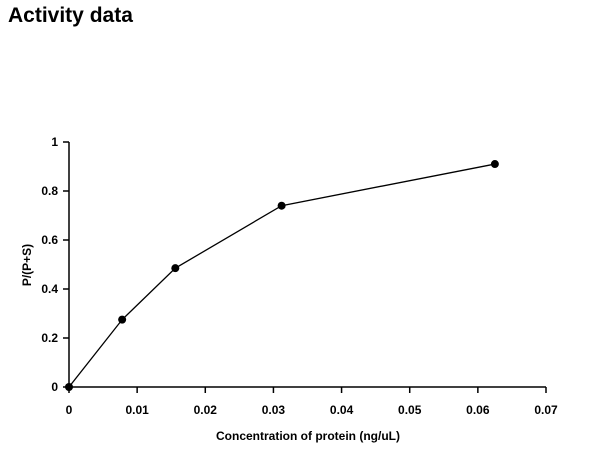 This screenshot has height=461, width=607. I want to click on x-tick-label: 0.05, so click(410, 410).